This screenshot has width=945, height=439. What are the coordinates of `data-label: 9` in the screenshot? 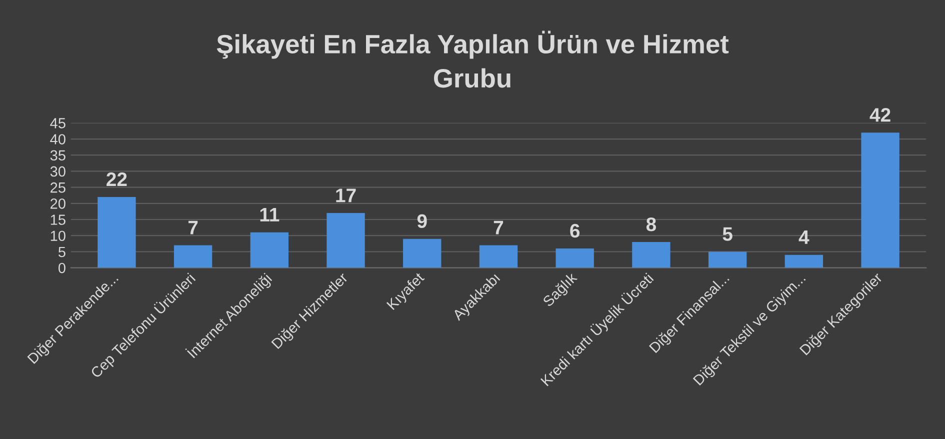 It's located at (422, 221).